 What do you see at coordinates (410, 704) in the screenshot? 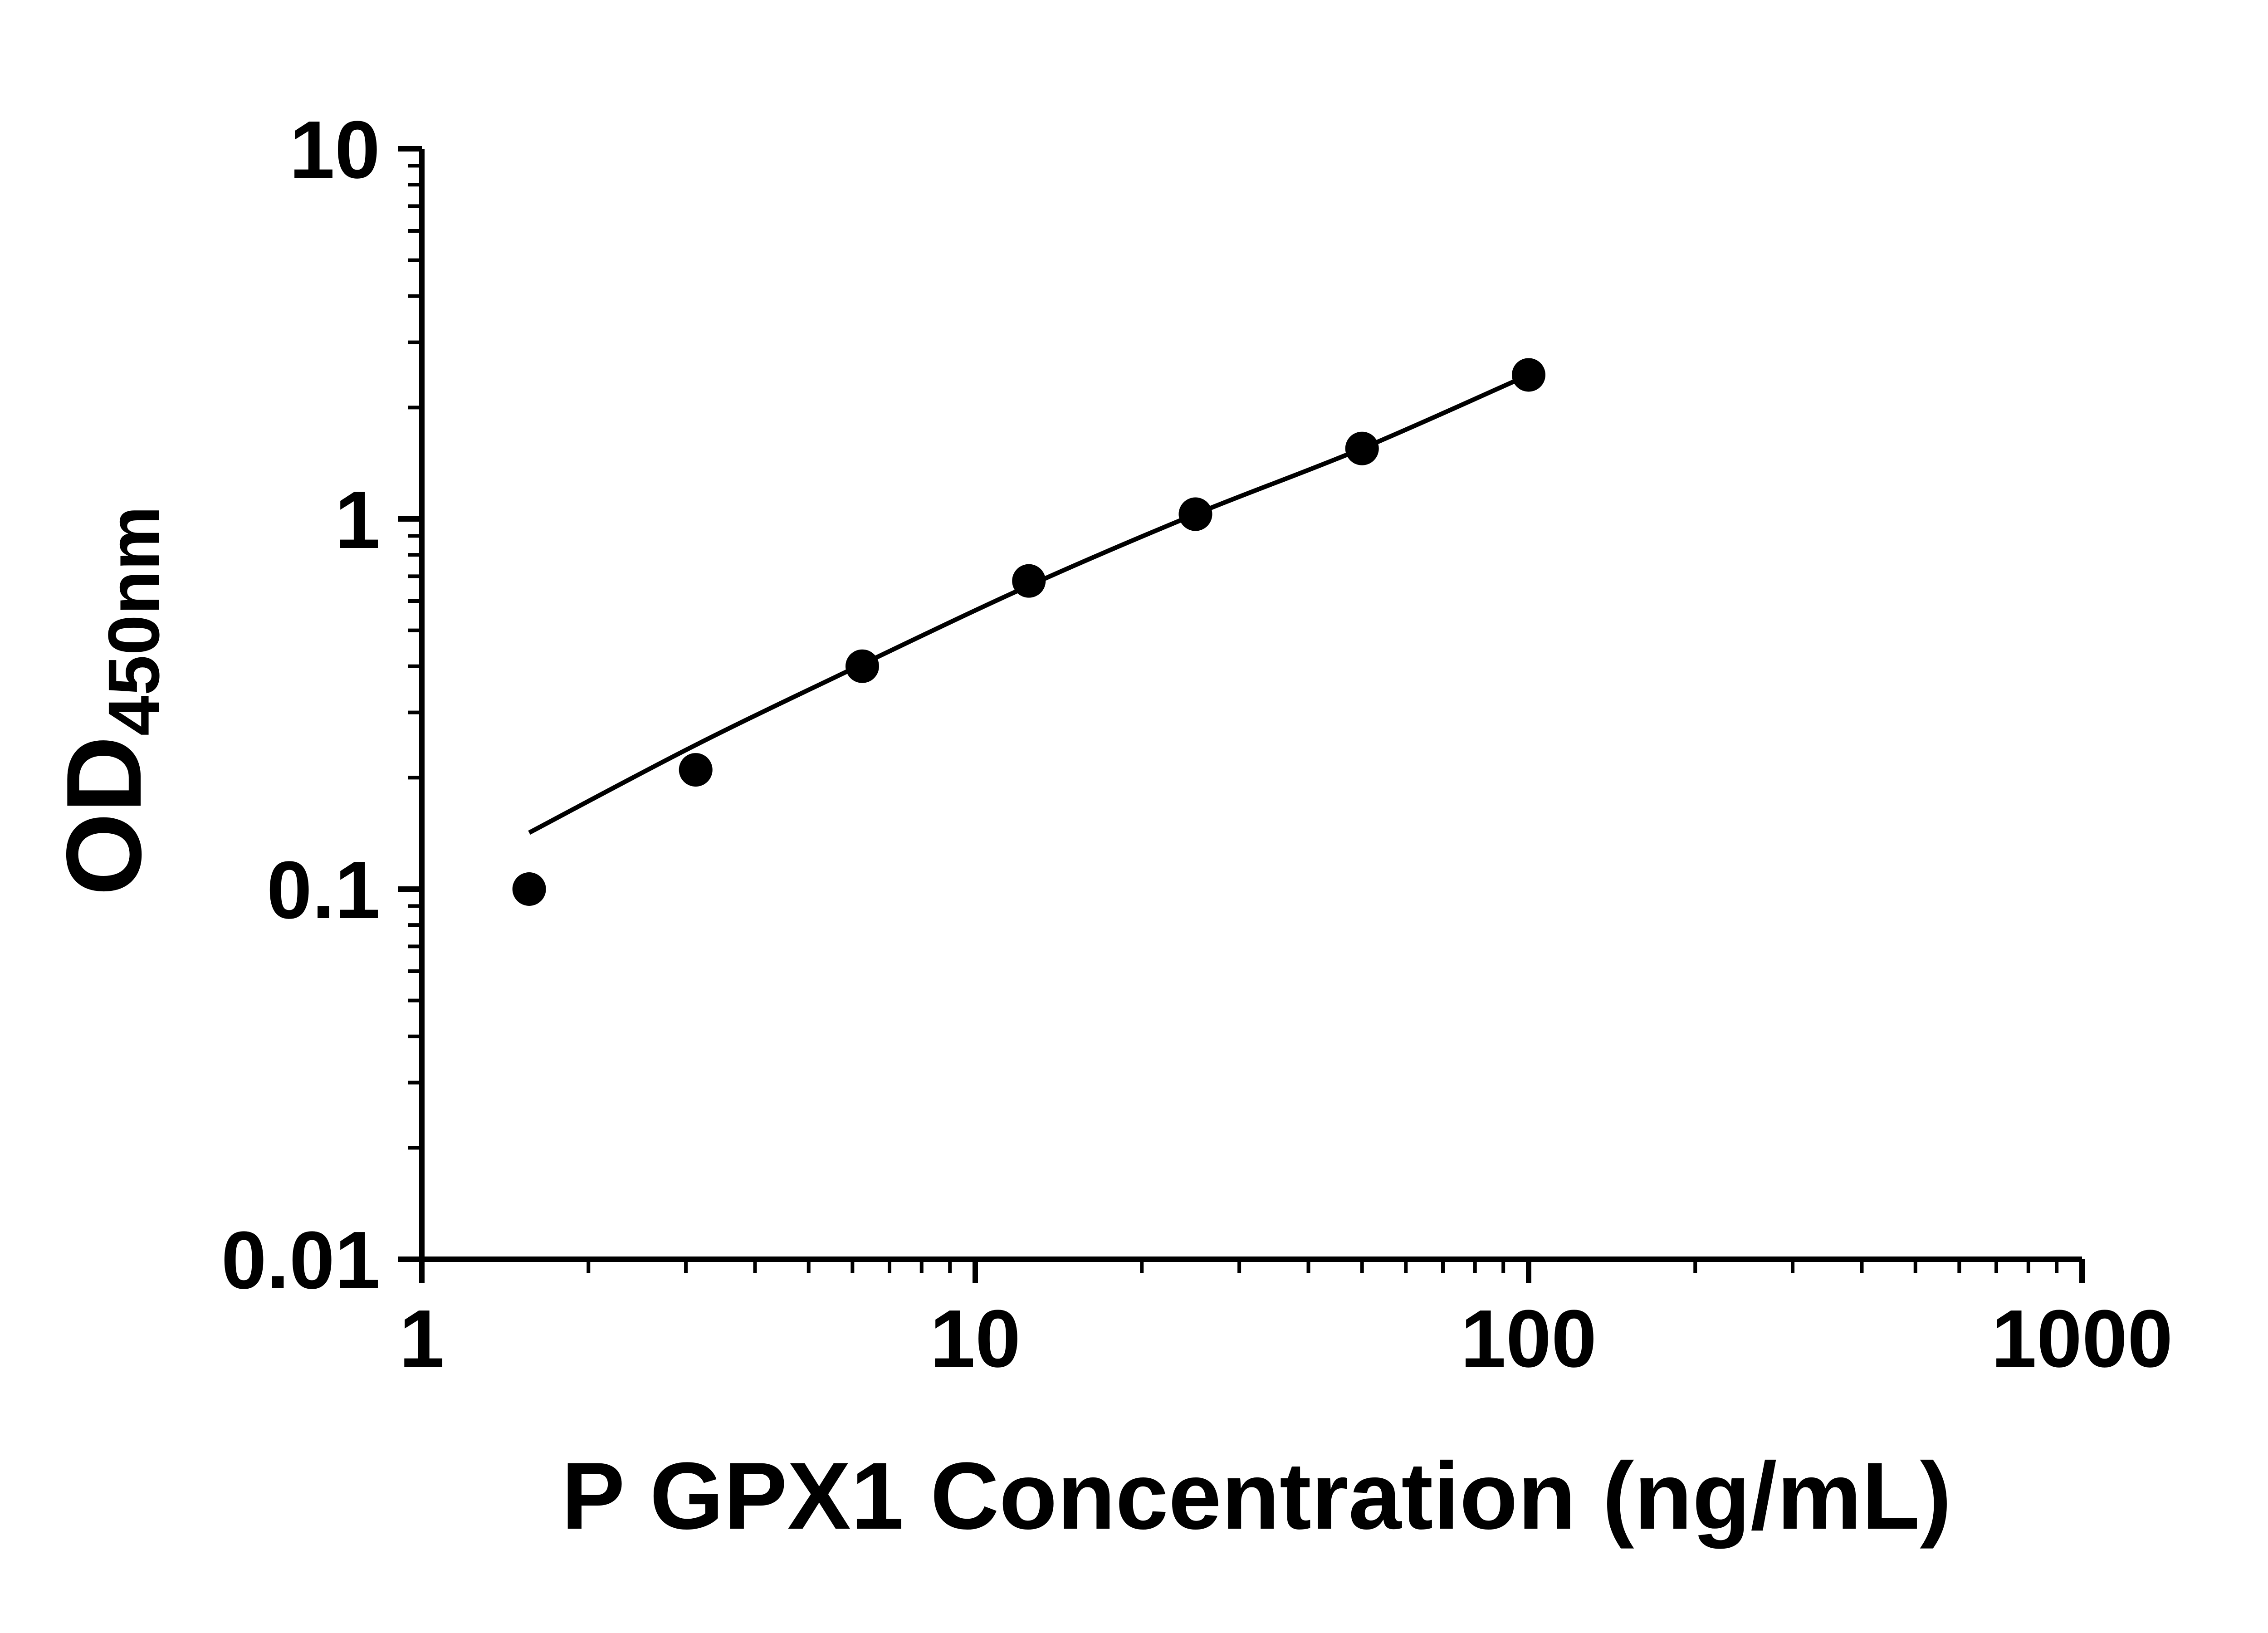
I see `y-axis-ticks` at bounding box center [410, 704].